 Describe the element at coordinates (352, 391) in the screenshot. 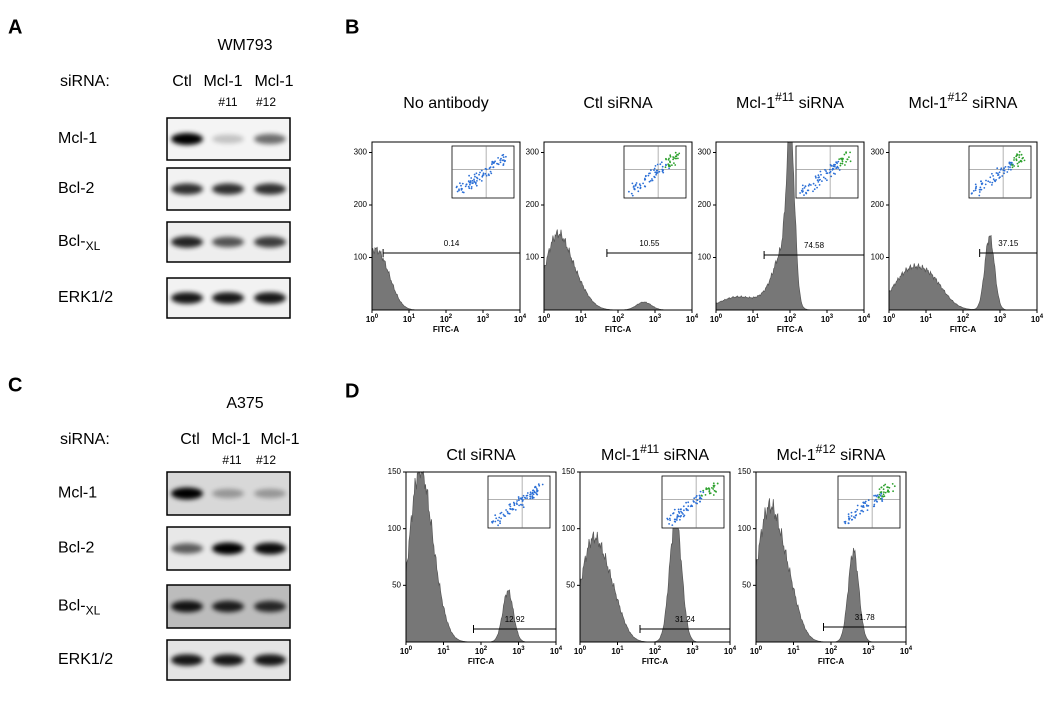

I see `panel-letter: D` at that location.